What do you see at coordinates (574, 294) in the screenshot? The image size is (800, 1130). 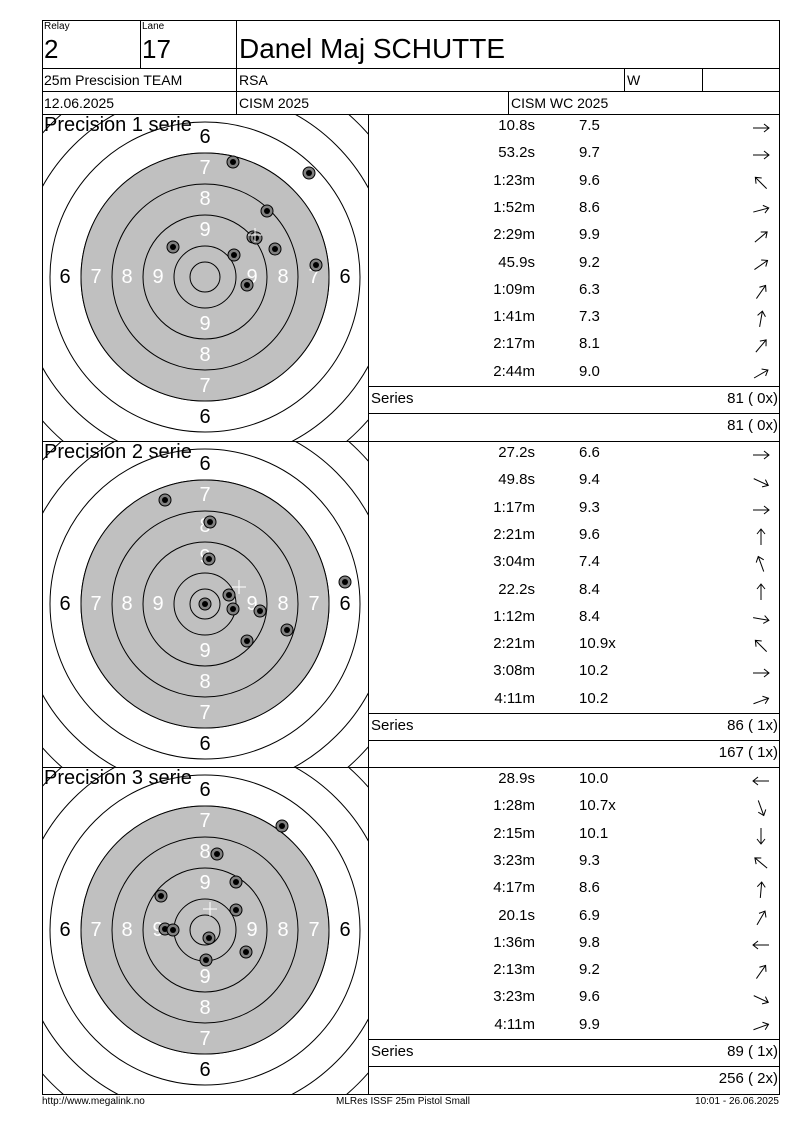 I see `shot-row: 1:09m 6.3` at bounding box center [574, 294].